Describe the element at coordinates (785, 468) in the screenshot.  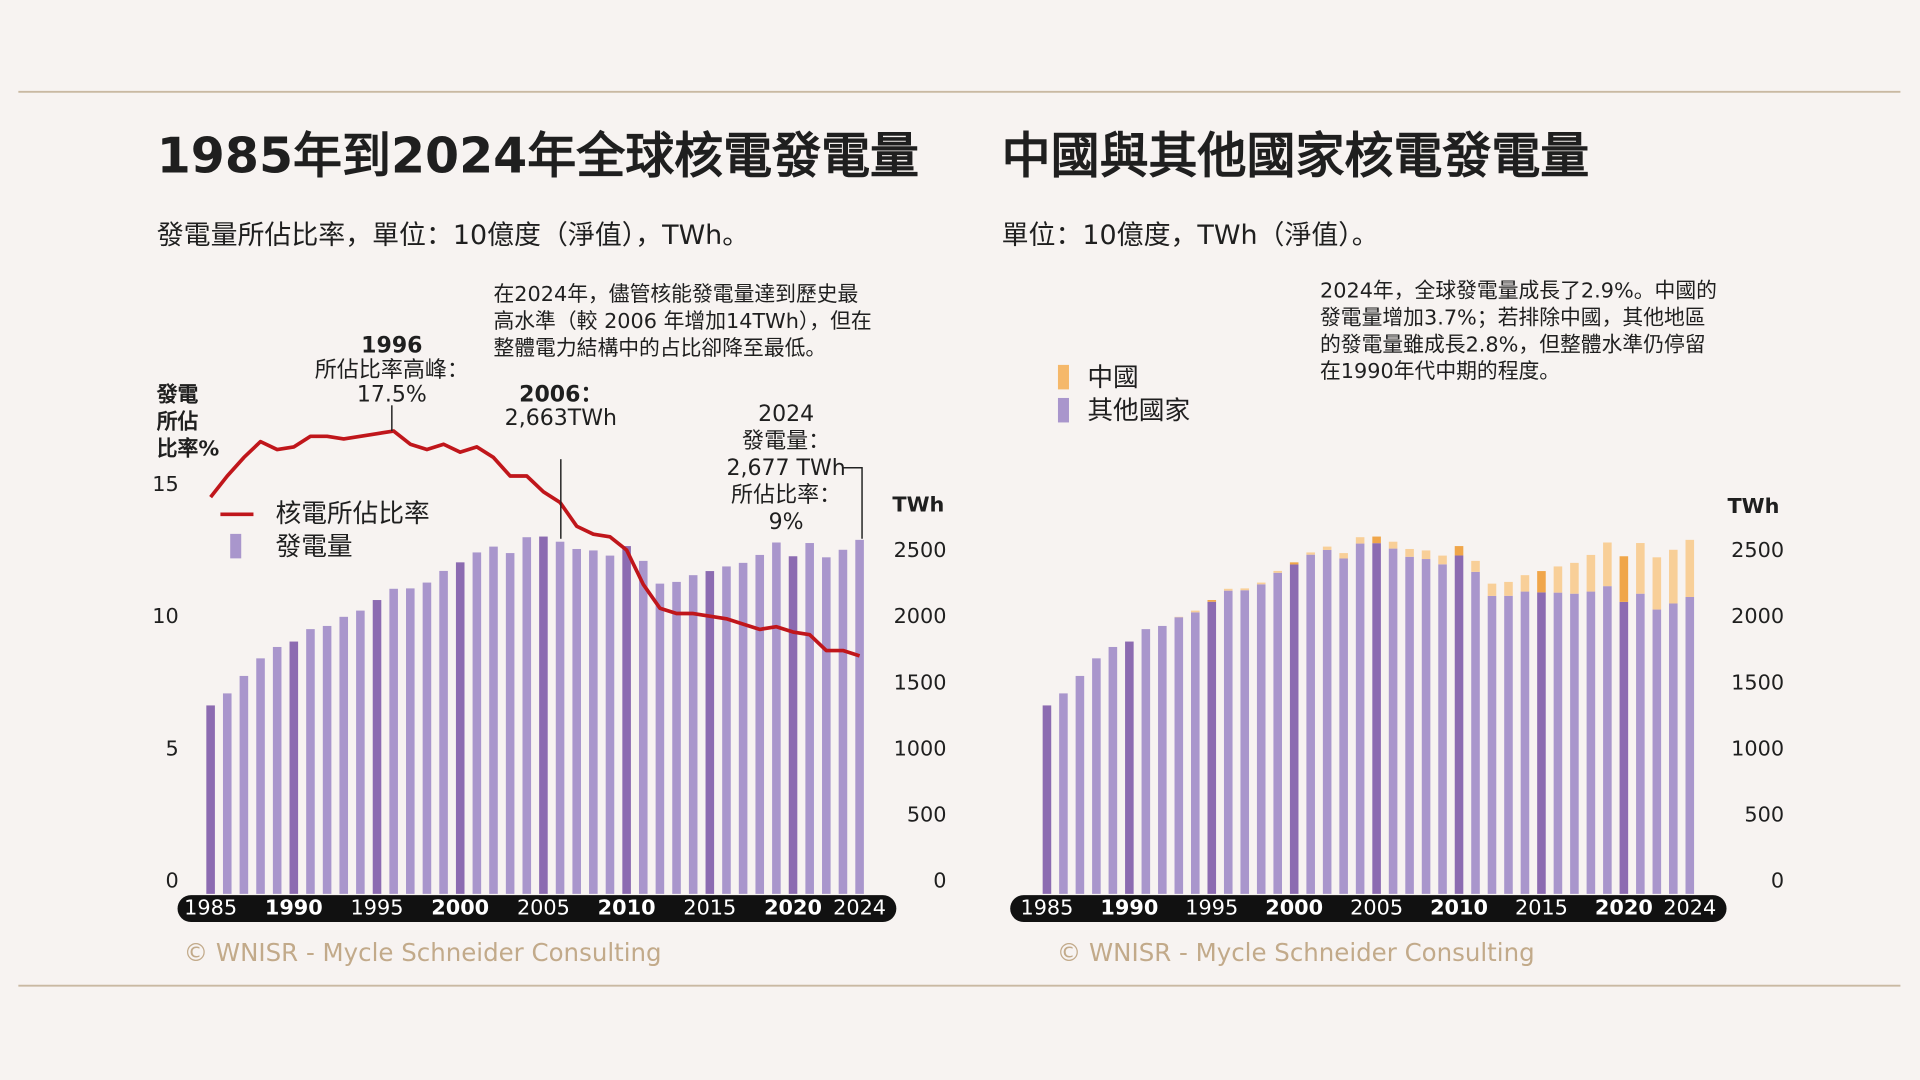
I see `annotation: 2,677 TWh` at that location.